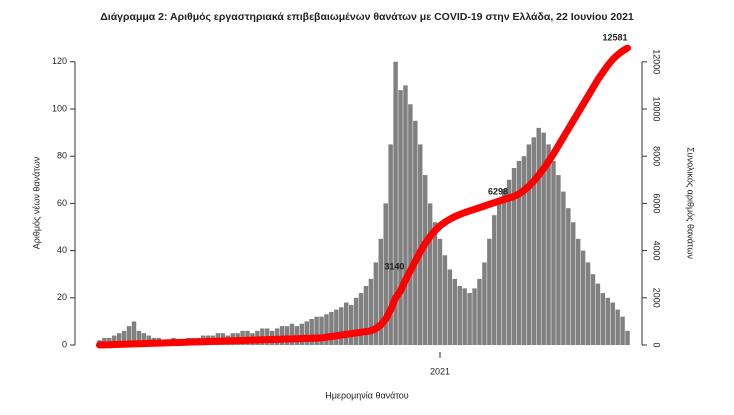 The width and height of the screenshot is (734, 415). I want to click on y-tick-label: 100, so click(59, 108).